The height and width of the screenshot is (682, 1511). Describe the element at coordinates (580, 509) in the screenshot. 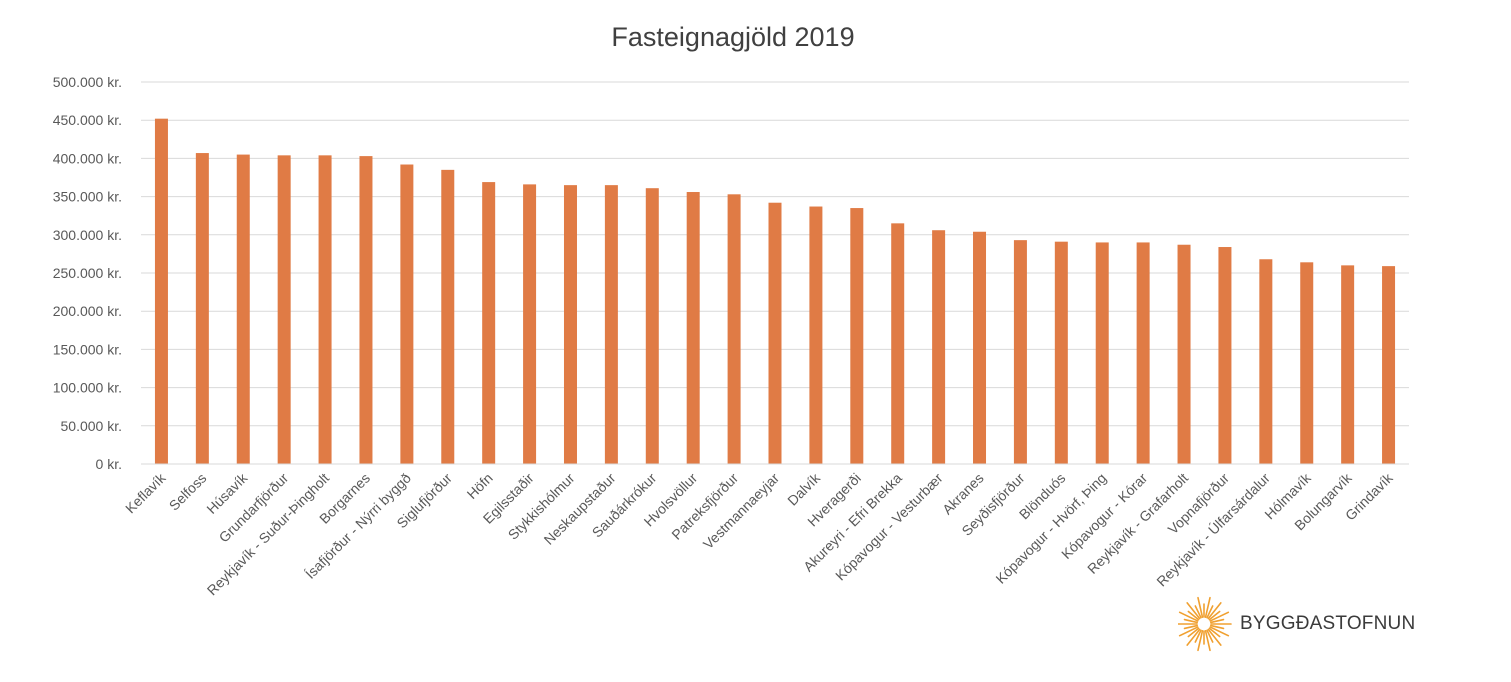

I see `x-tick-label: Neskaupstaður` at that location.